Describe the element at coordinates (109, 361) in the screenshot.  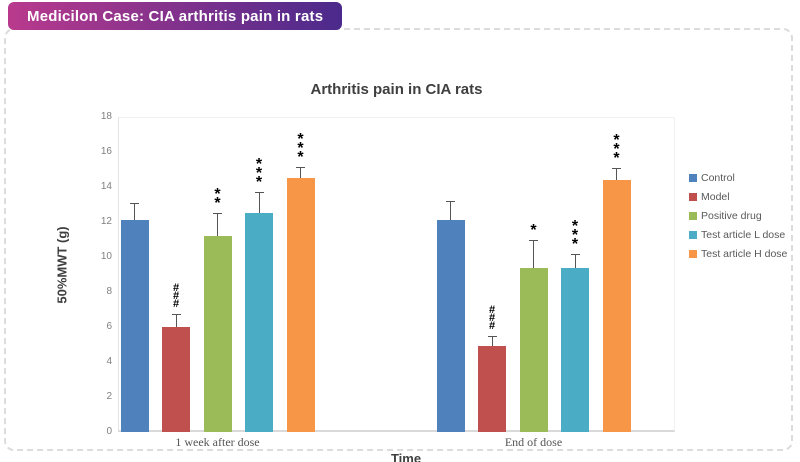
I see `y-tick-label: 4` at that location.